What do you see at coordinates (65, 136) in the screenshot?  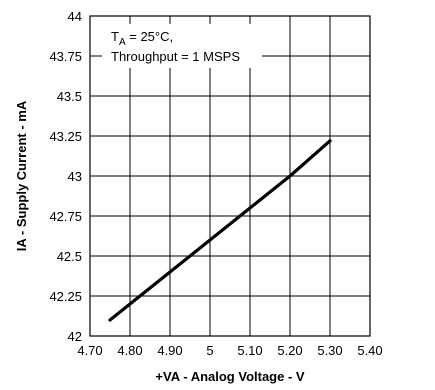 I see `y-tick-label: 43.25` at bounding box center [65, 136].